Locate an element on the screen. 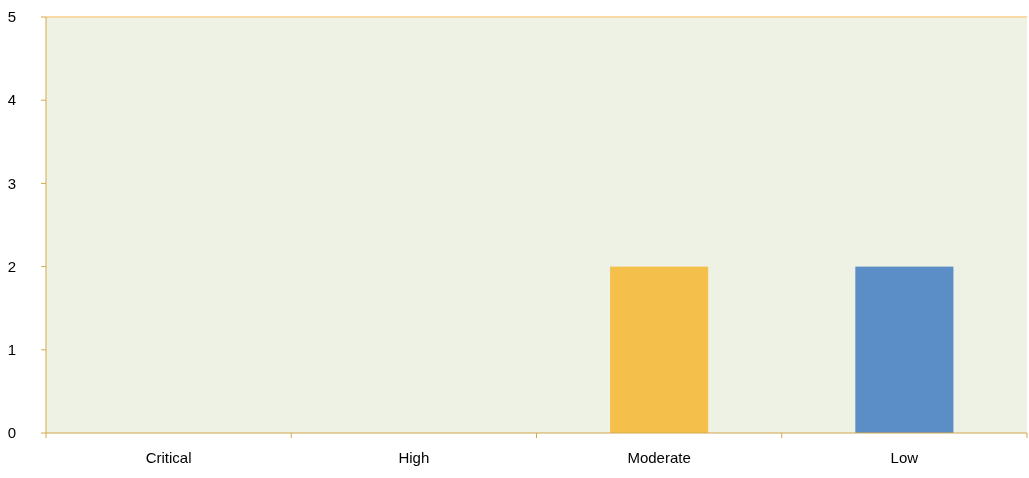 The width and height of the screenshot is (1029, 478). y-tick-label: 5 is located at coordinates (11, 17).